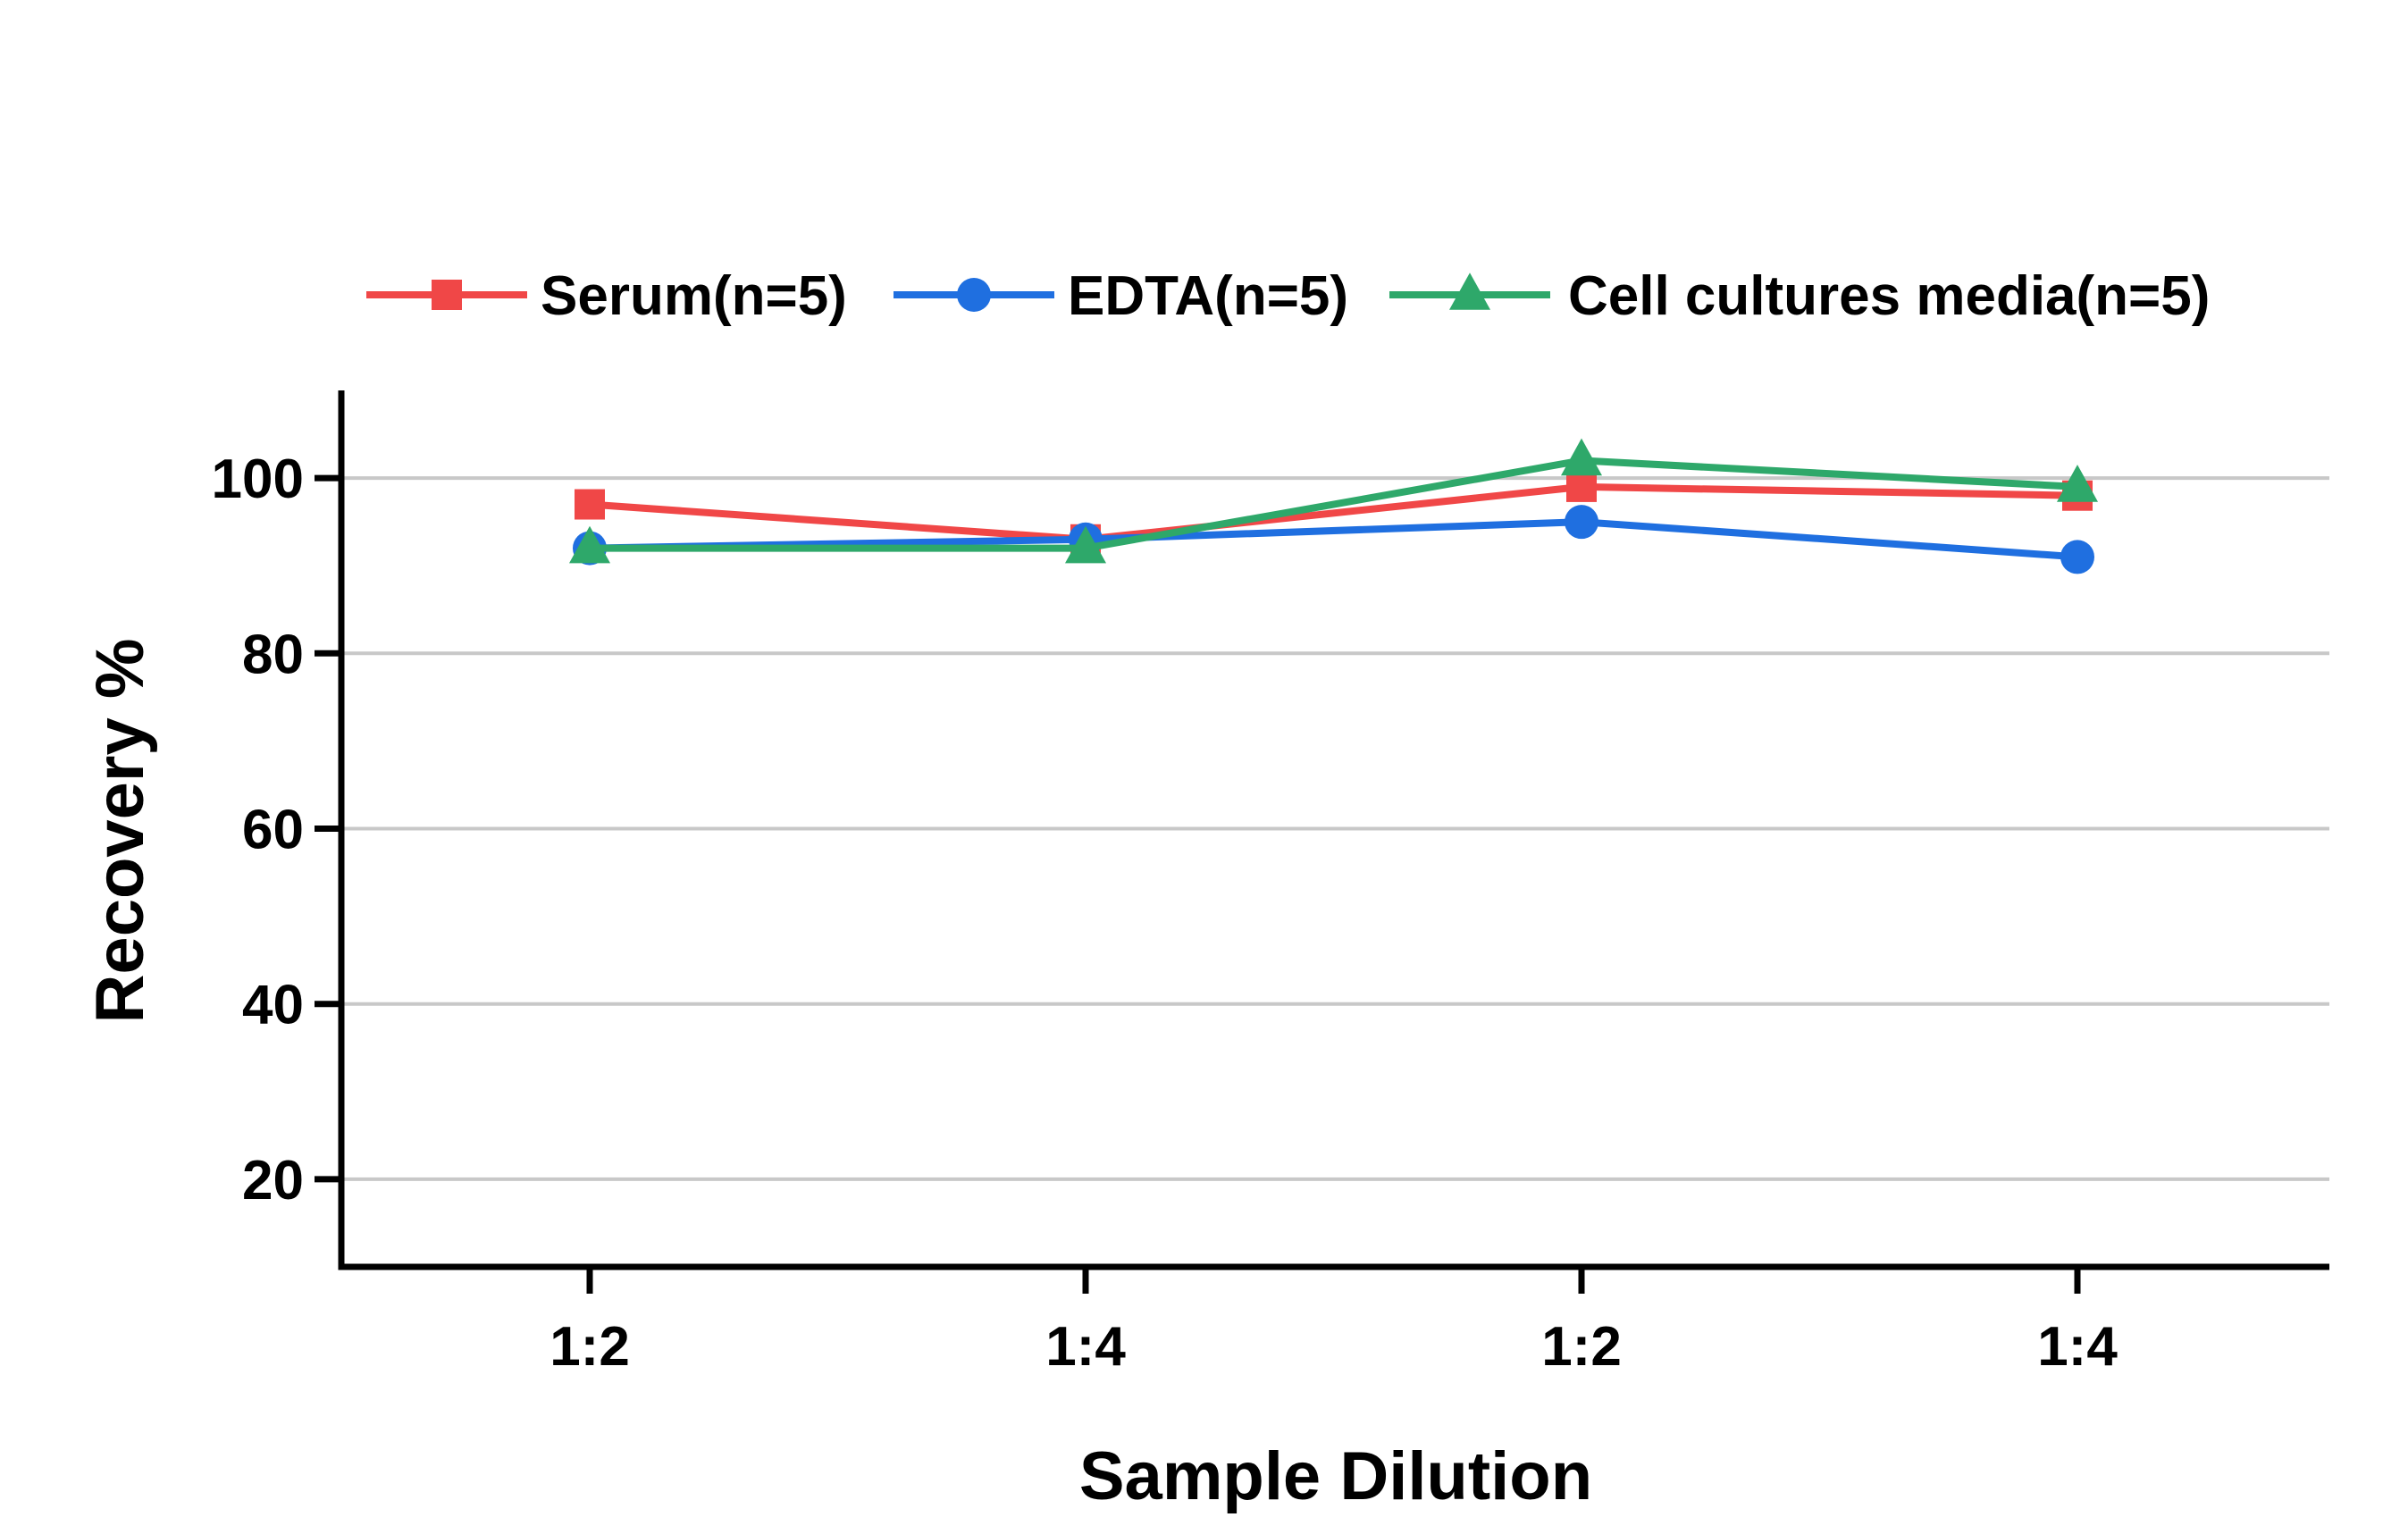 Image resolution: width=2408 pixels, height=1534 pixels. Describe the element at coordinates (273, 1006) in the screenshot. I see `y-tick-label: 40` at that location.